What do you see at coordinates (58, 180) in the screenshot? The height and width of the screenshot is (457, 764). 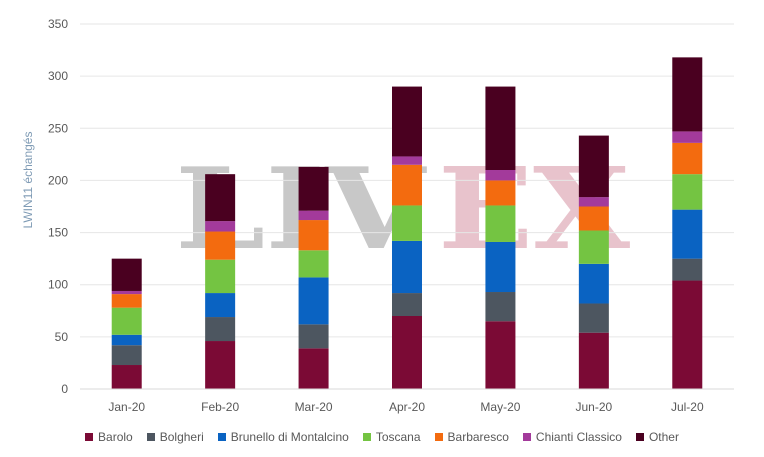 I see `y-tick-label: 200` at bounding box center [58, 180].